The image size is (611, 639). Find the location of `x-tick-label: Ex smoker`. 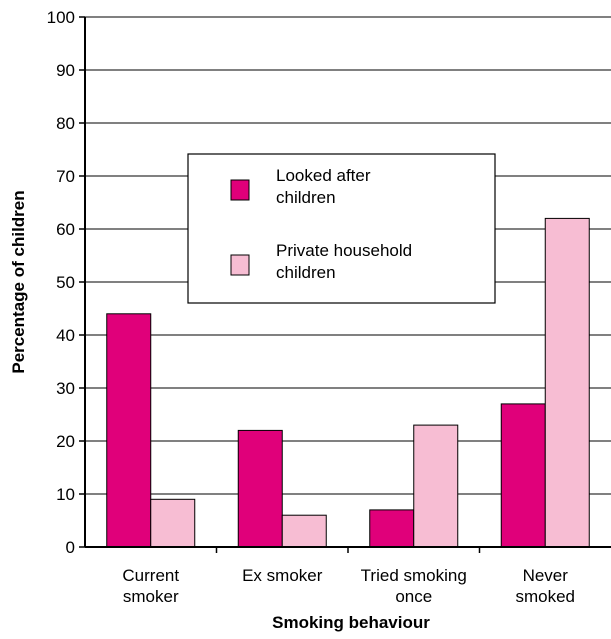

x-tick-label: Ex smoker is located at coordinates (282, 575).